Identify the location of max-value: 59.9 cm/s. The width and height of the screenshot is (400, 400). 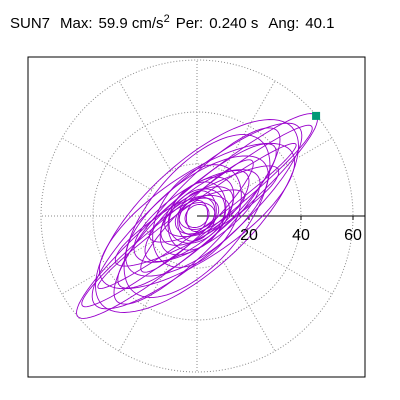
(131, 23).